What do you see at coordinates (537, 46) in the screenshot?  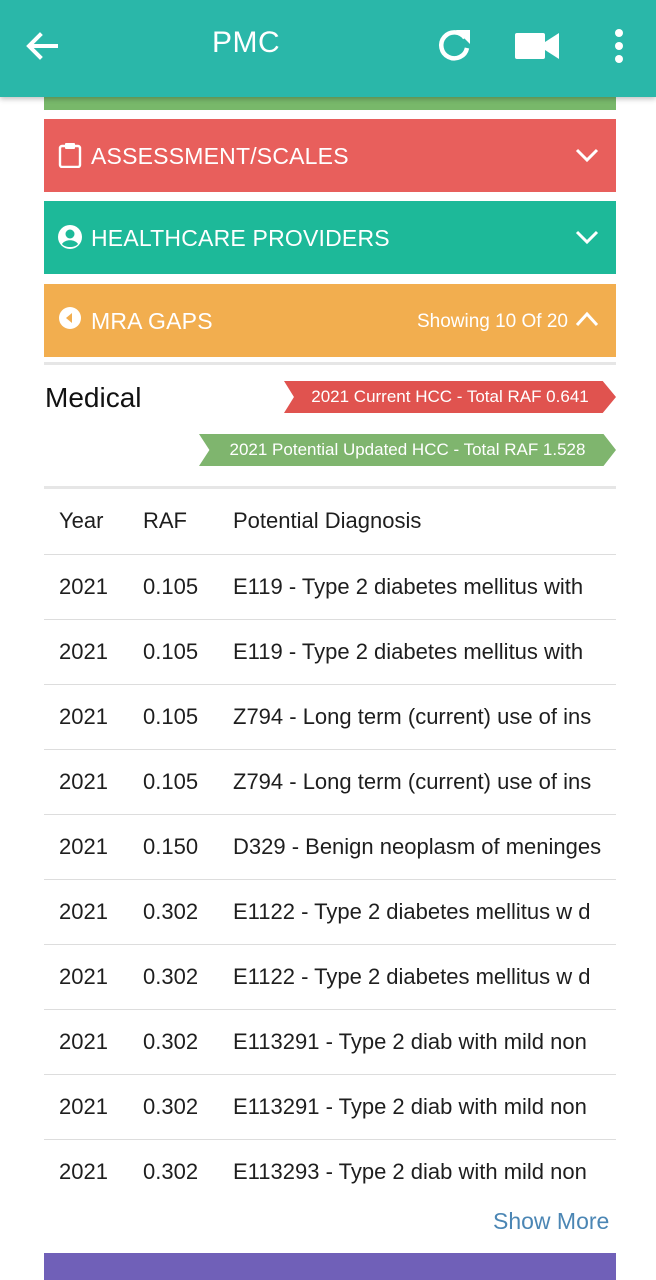 I see `video-camera-icon` at bounding box center [537, 46].